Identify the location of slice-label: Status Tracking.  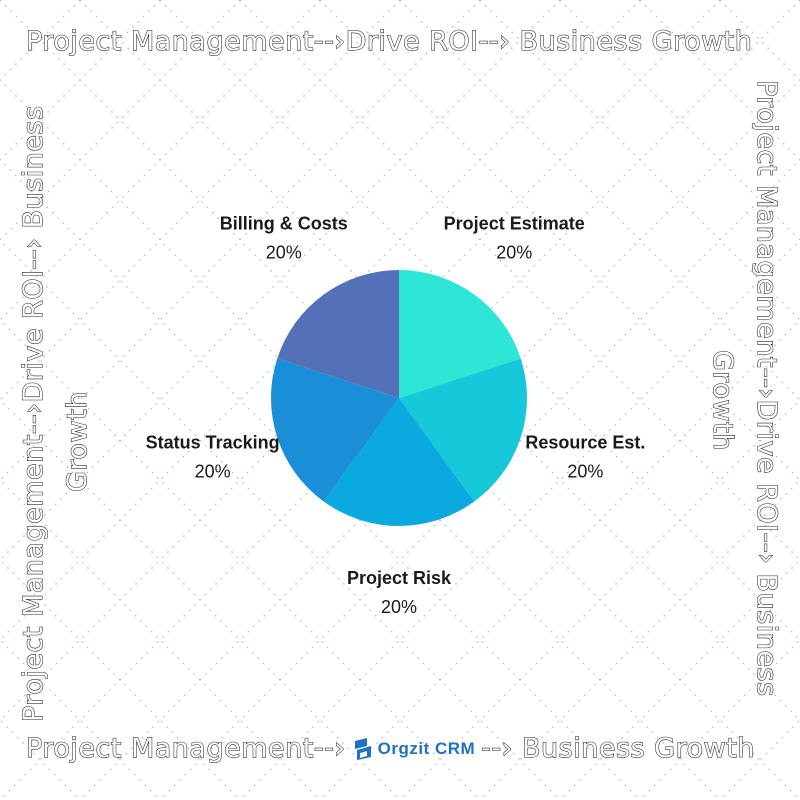
(213, 443).